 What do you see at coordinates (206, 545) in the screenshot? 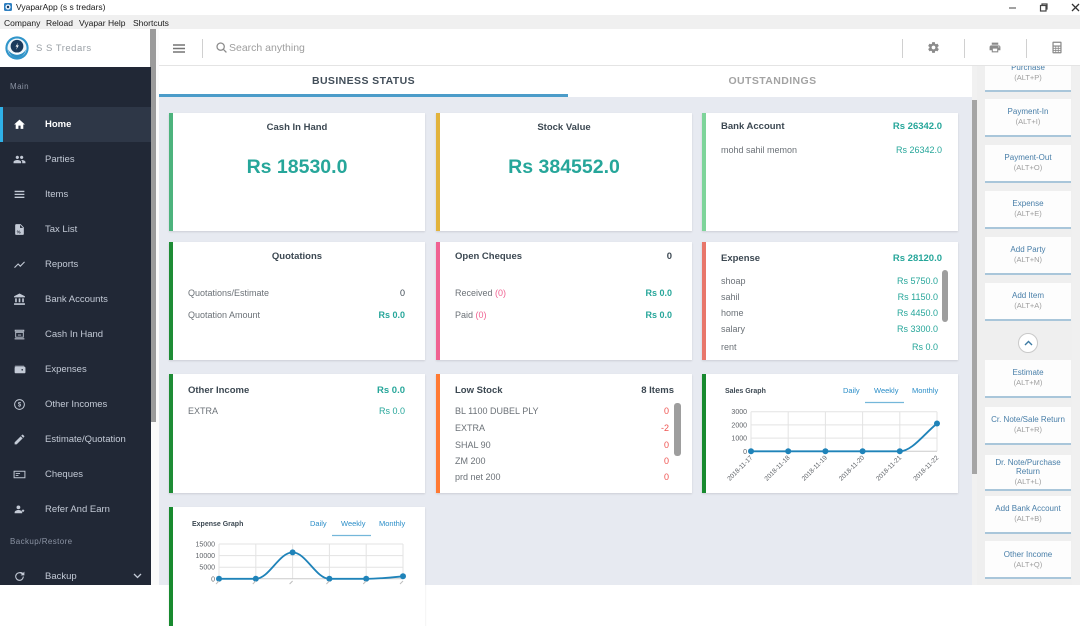
I see `svg-text: 15000` at bounding box center [206, 545].